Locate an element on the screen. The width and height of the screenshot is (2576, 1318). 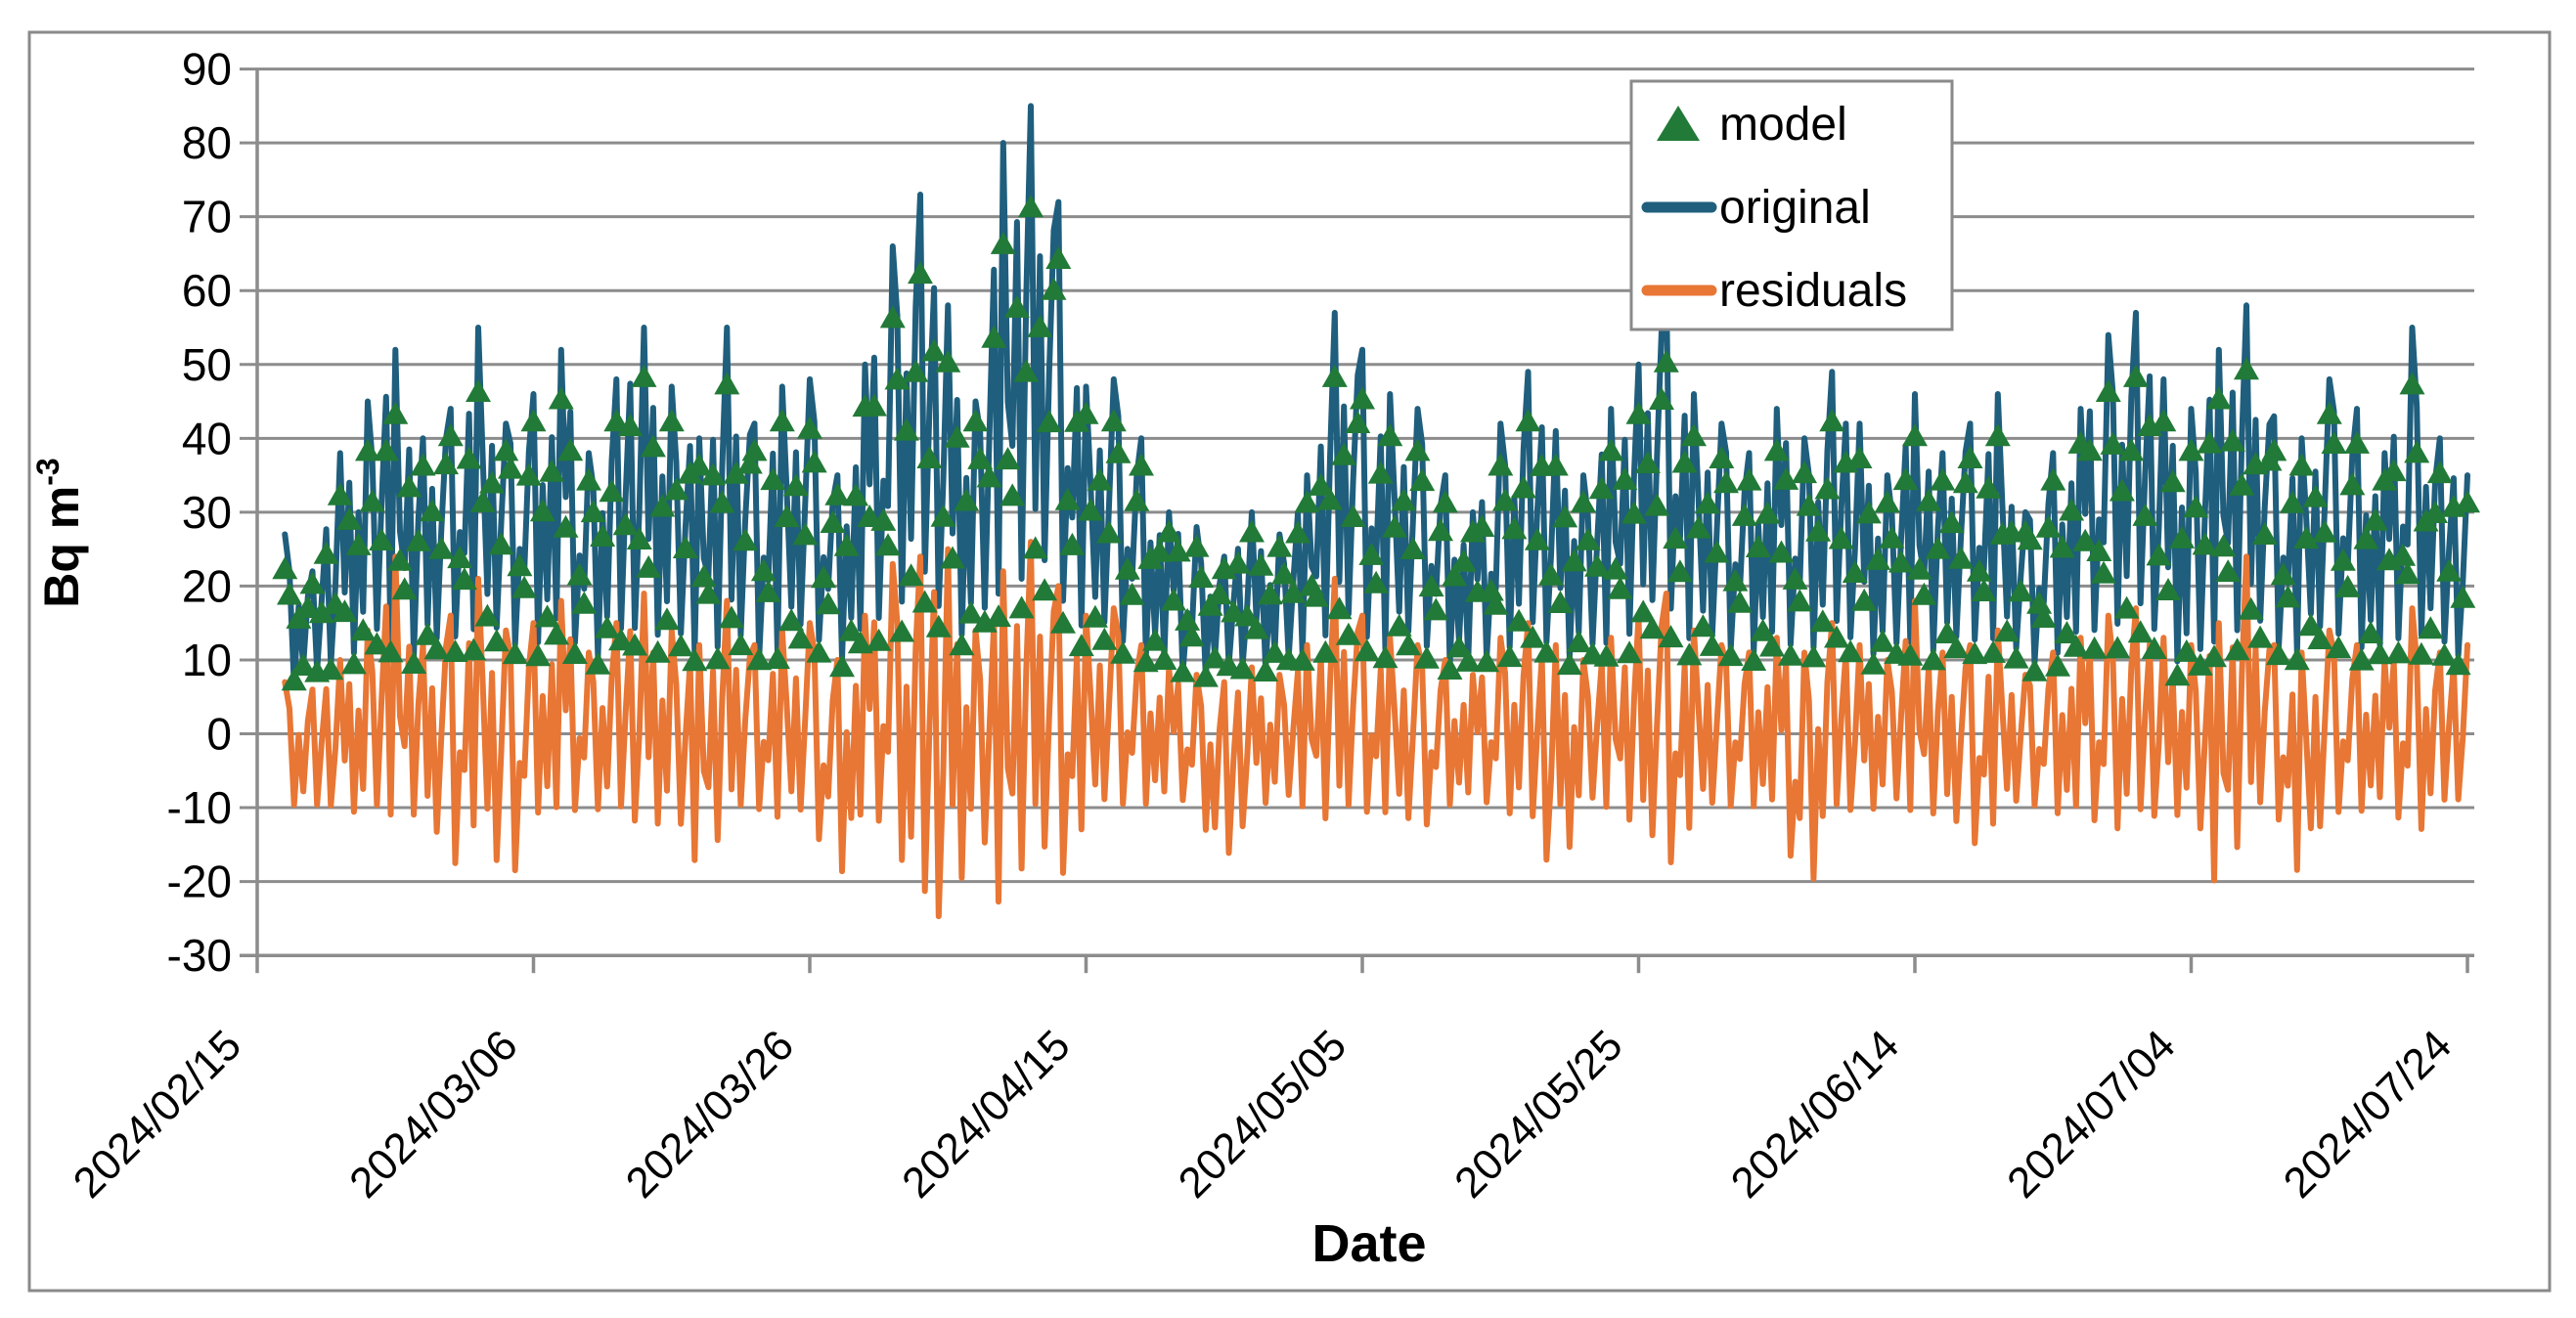
y-tick-label: 90 is located at coordinates (207, 69).